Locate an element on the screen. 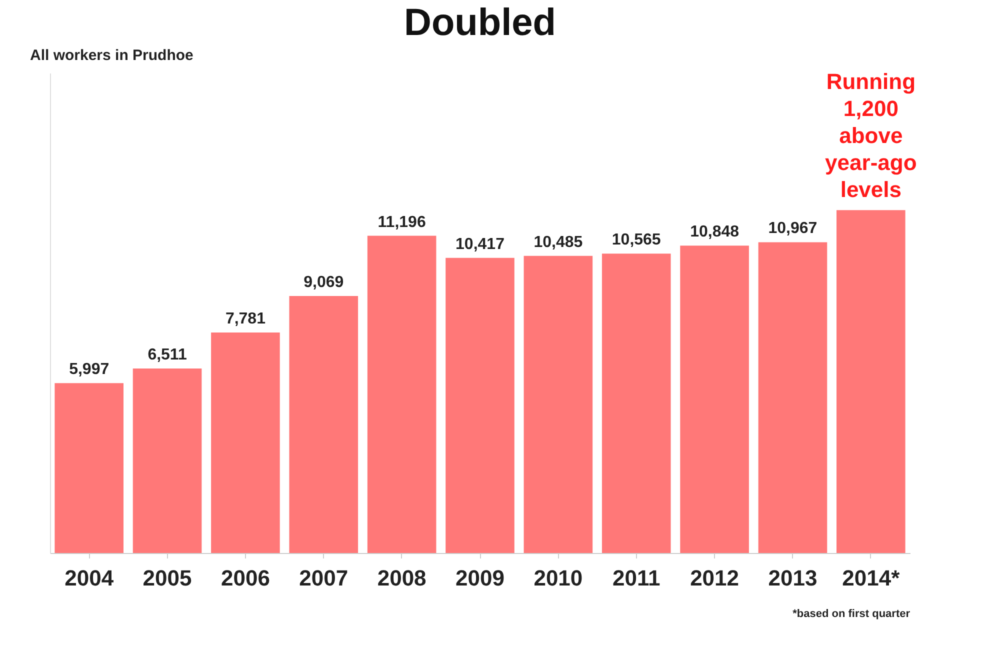  text: All workers in Prudhoe is located at coordinates (112, 55).